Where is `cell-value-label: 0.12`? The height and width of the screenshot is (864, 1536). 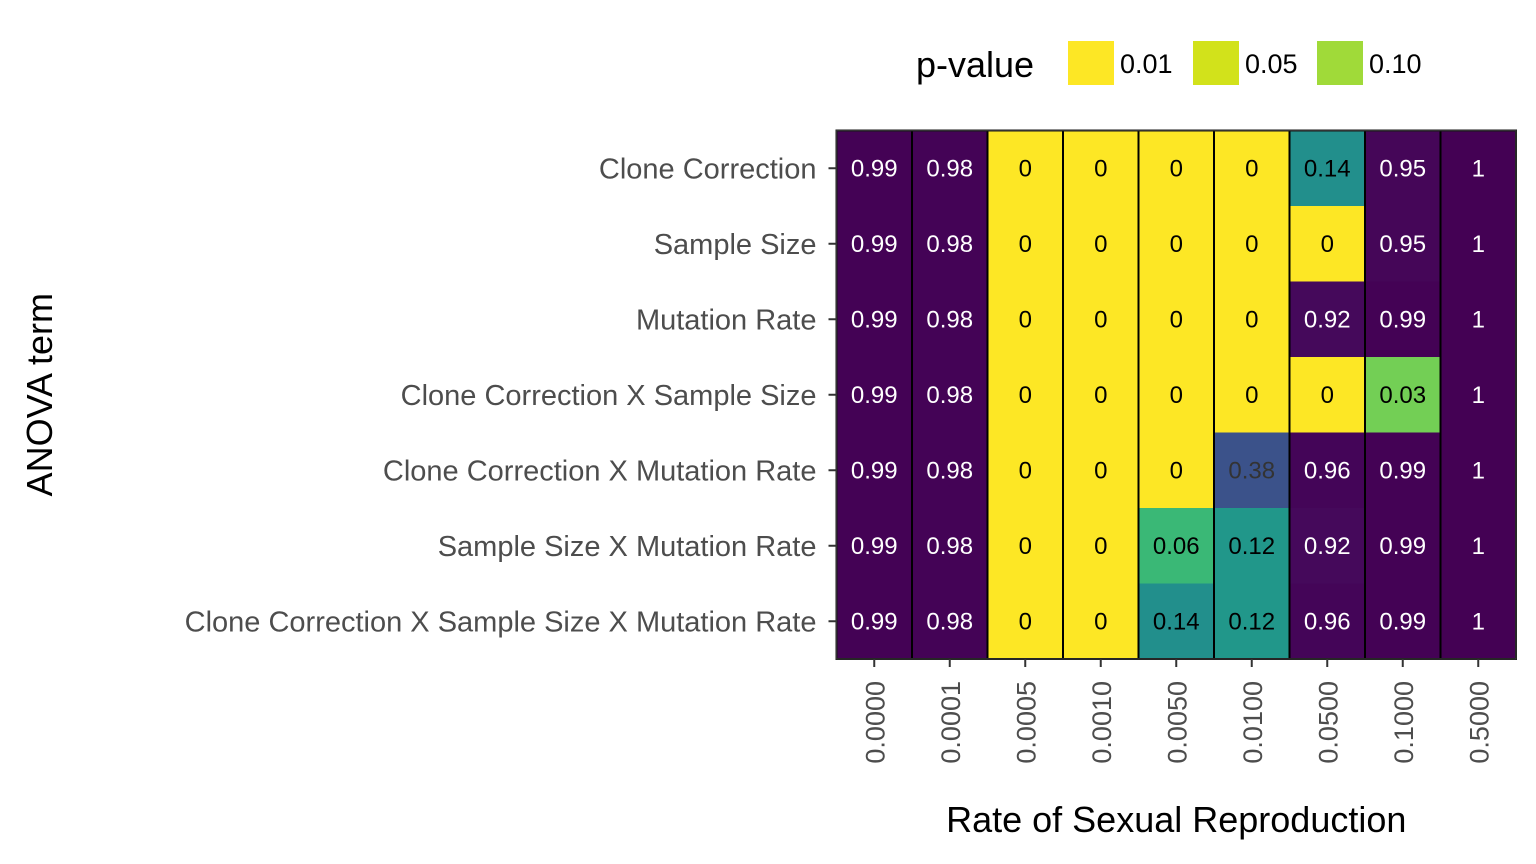
cell-value-label: 0.12 is located at coordinates (1251, 621).